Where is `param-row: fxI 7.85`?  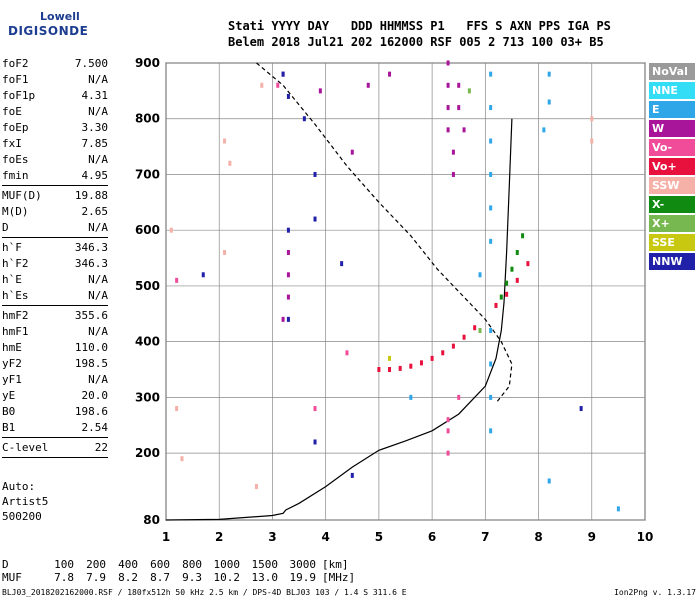
param-row: fxI 7.85 is located at coordinates (55, 144).